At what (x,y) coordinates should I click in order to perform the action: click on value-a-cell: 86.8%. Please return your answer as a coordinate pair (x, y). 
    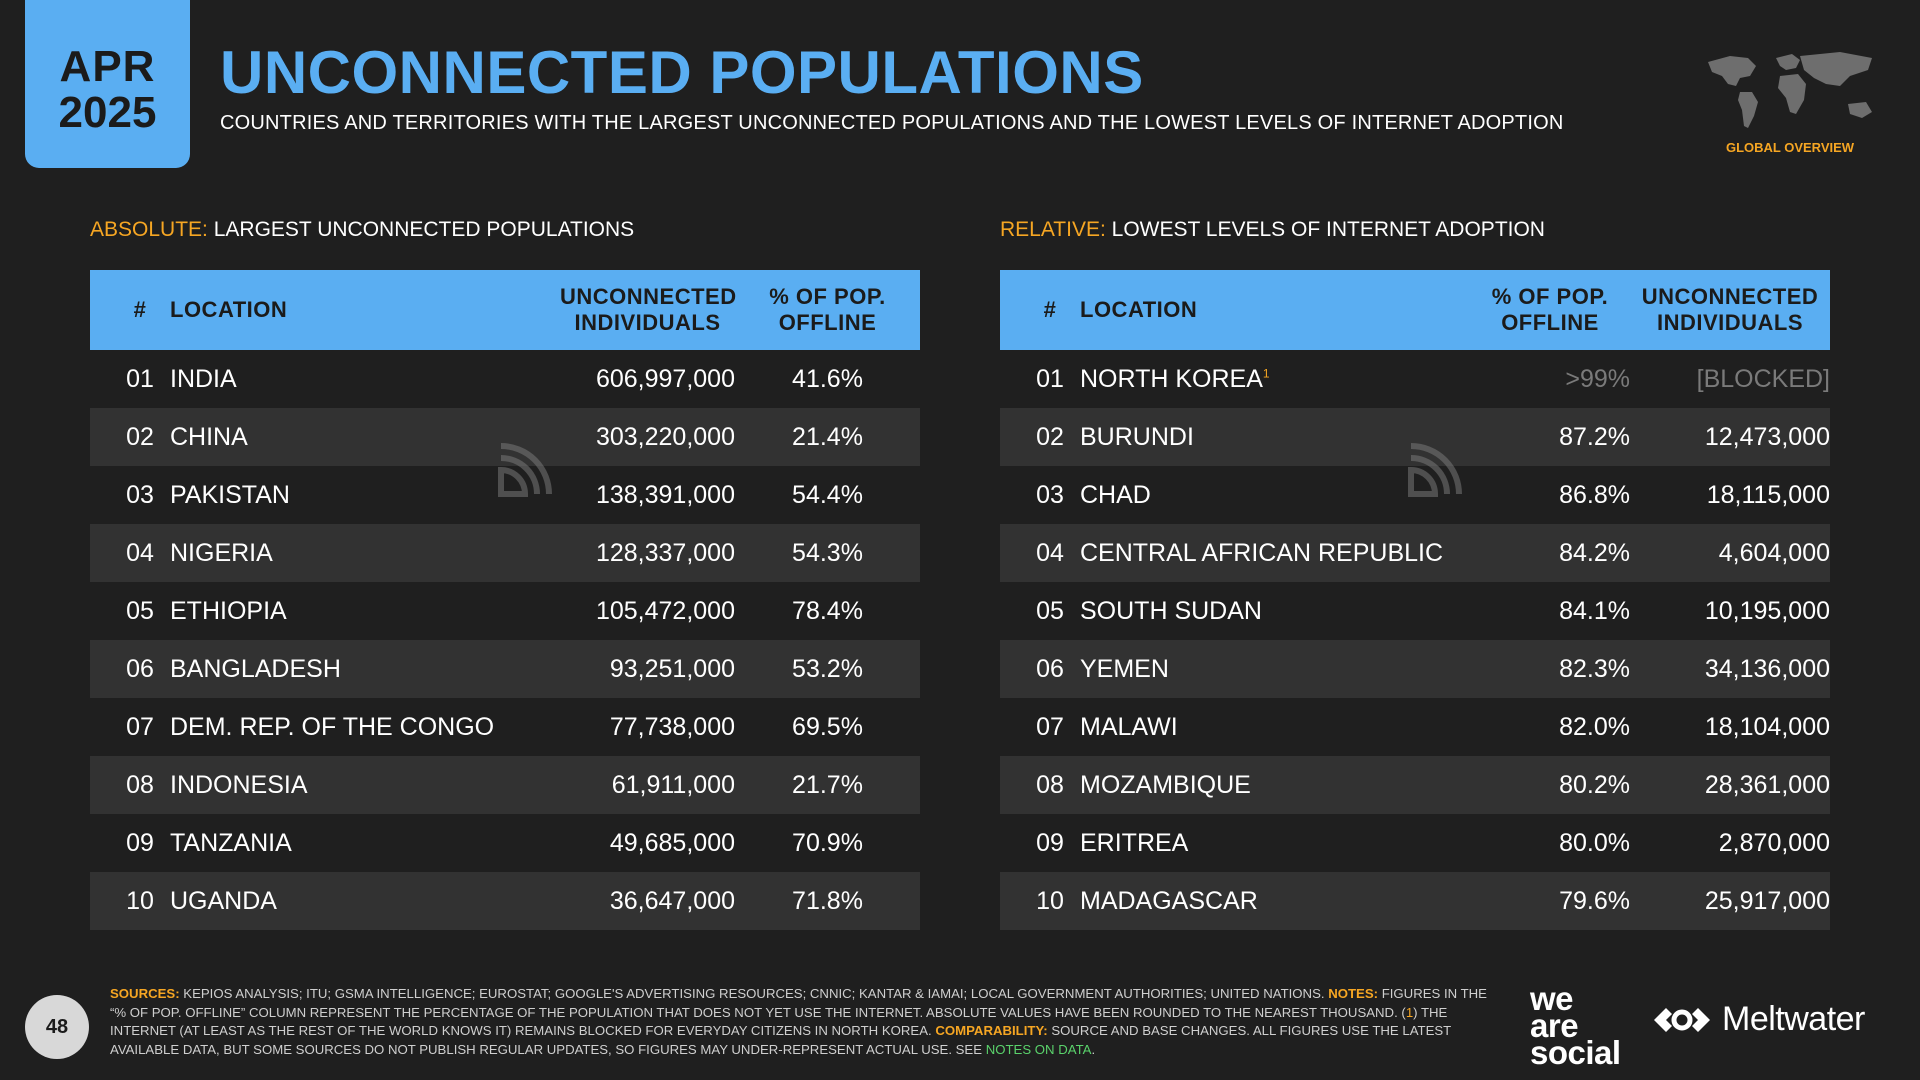
    Looking at the image, I should click on (1594, 494).